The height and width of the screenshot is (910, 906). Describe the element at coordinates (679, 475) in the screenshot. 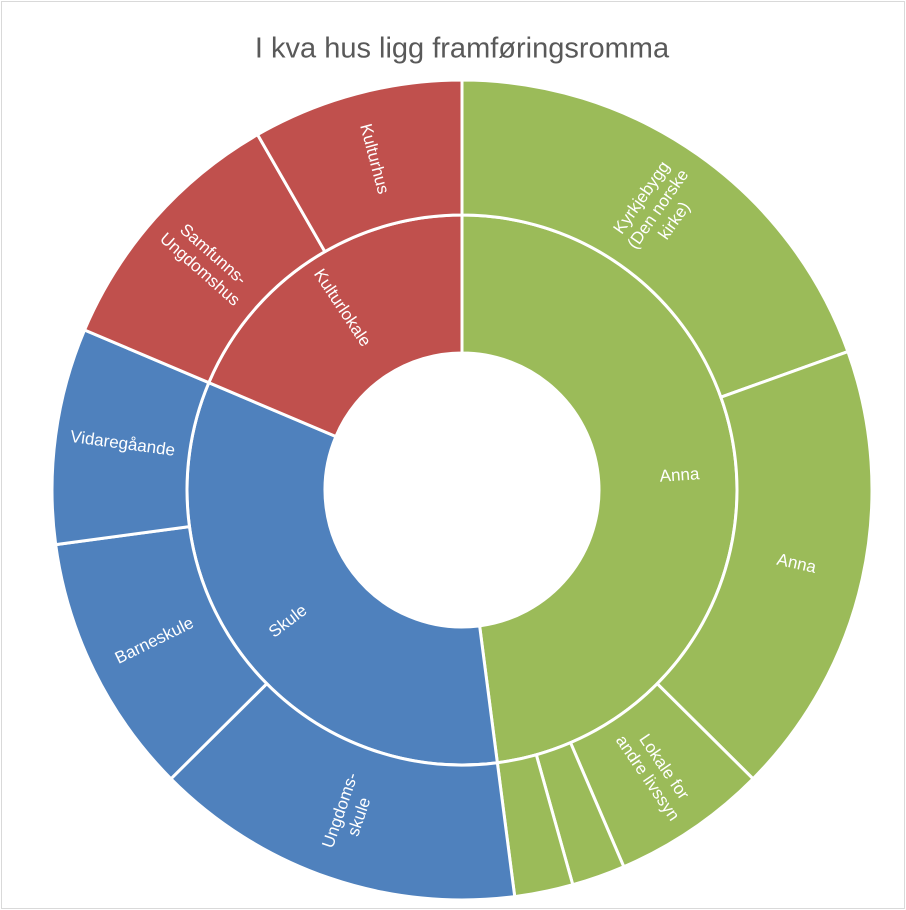

I see `segment-label: Anna` at that location.